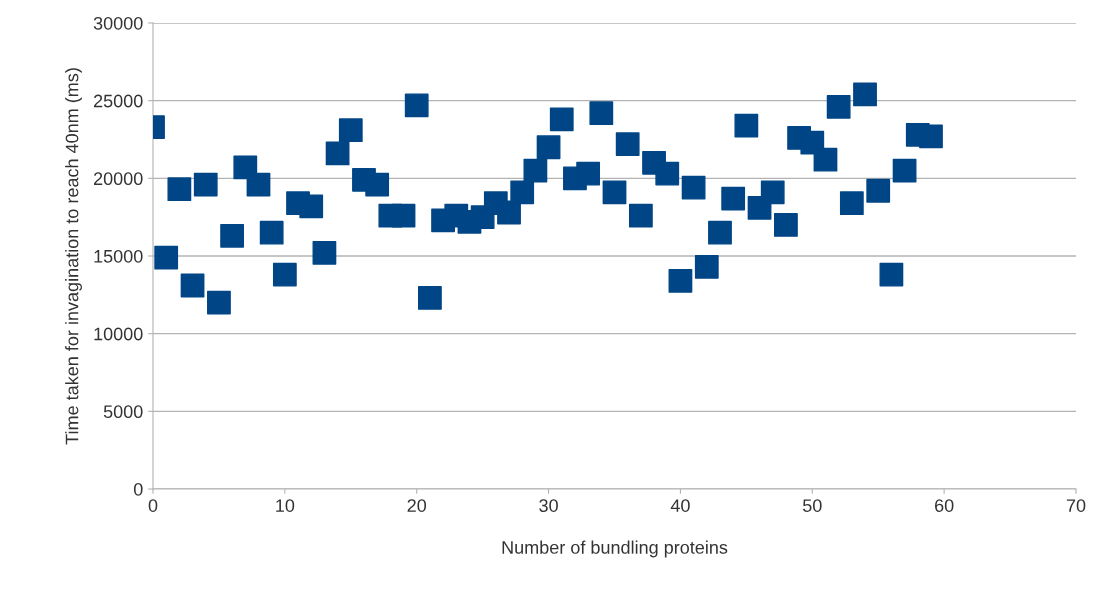 The width and height of the screenshot is (1097, 590). I want to click on x-tick-label: 70, so click(1076, 505).